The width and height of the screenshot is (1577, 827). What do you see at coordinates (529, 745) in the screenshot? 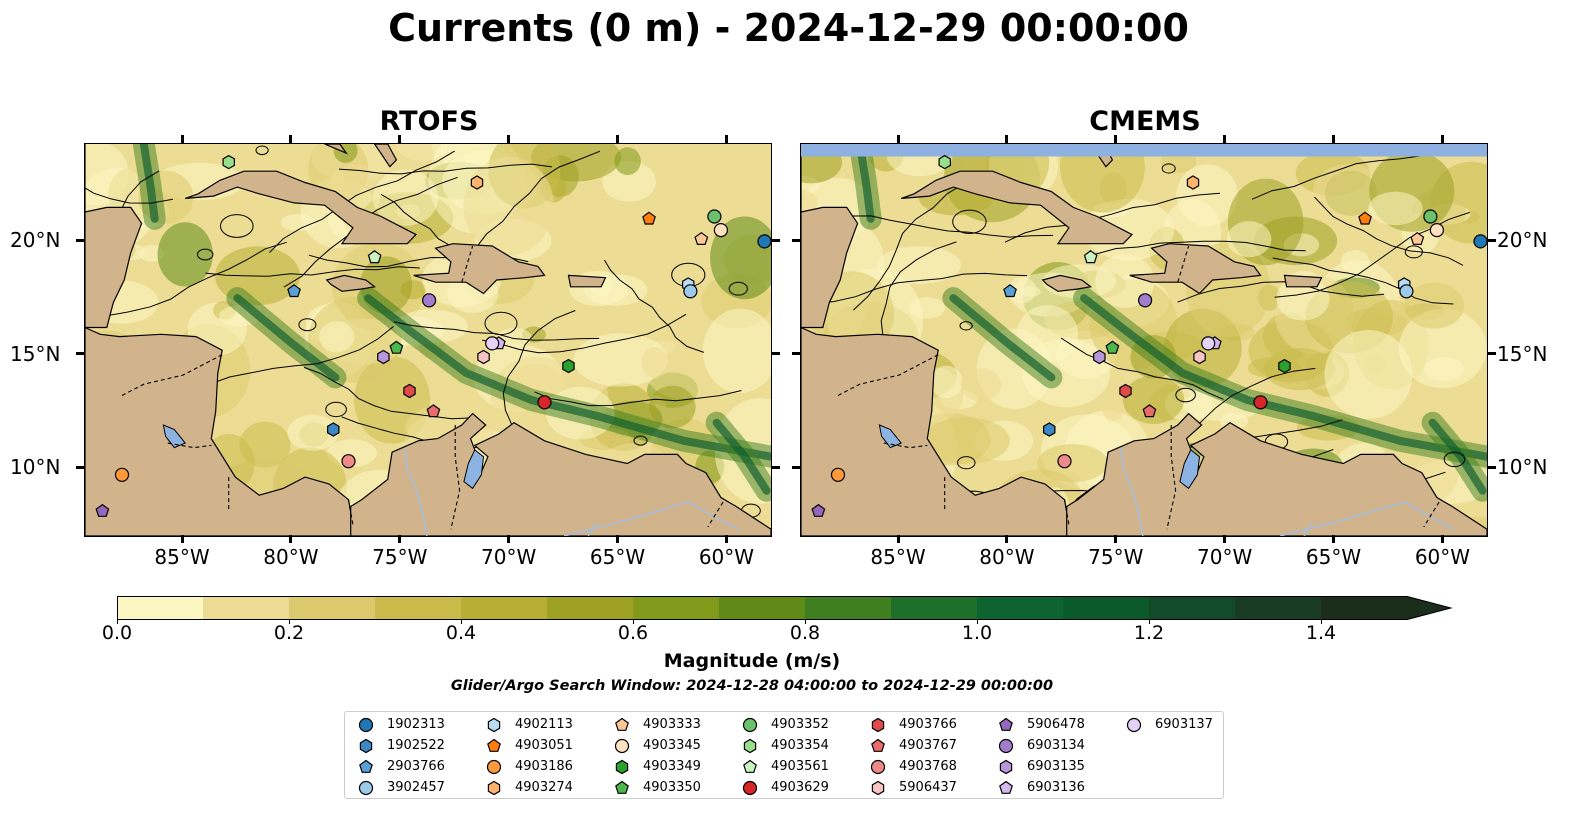
I see `legend-item: 4903051` at bounding box center [529, 745].